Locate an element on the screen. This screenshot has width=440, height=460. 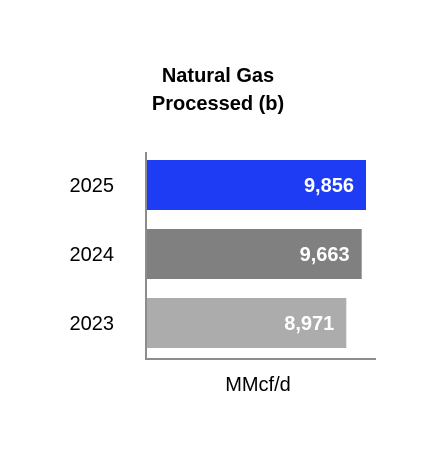
category-label-2025: 2025 is located at coordinates (92, 186).